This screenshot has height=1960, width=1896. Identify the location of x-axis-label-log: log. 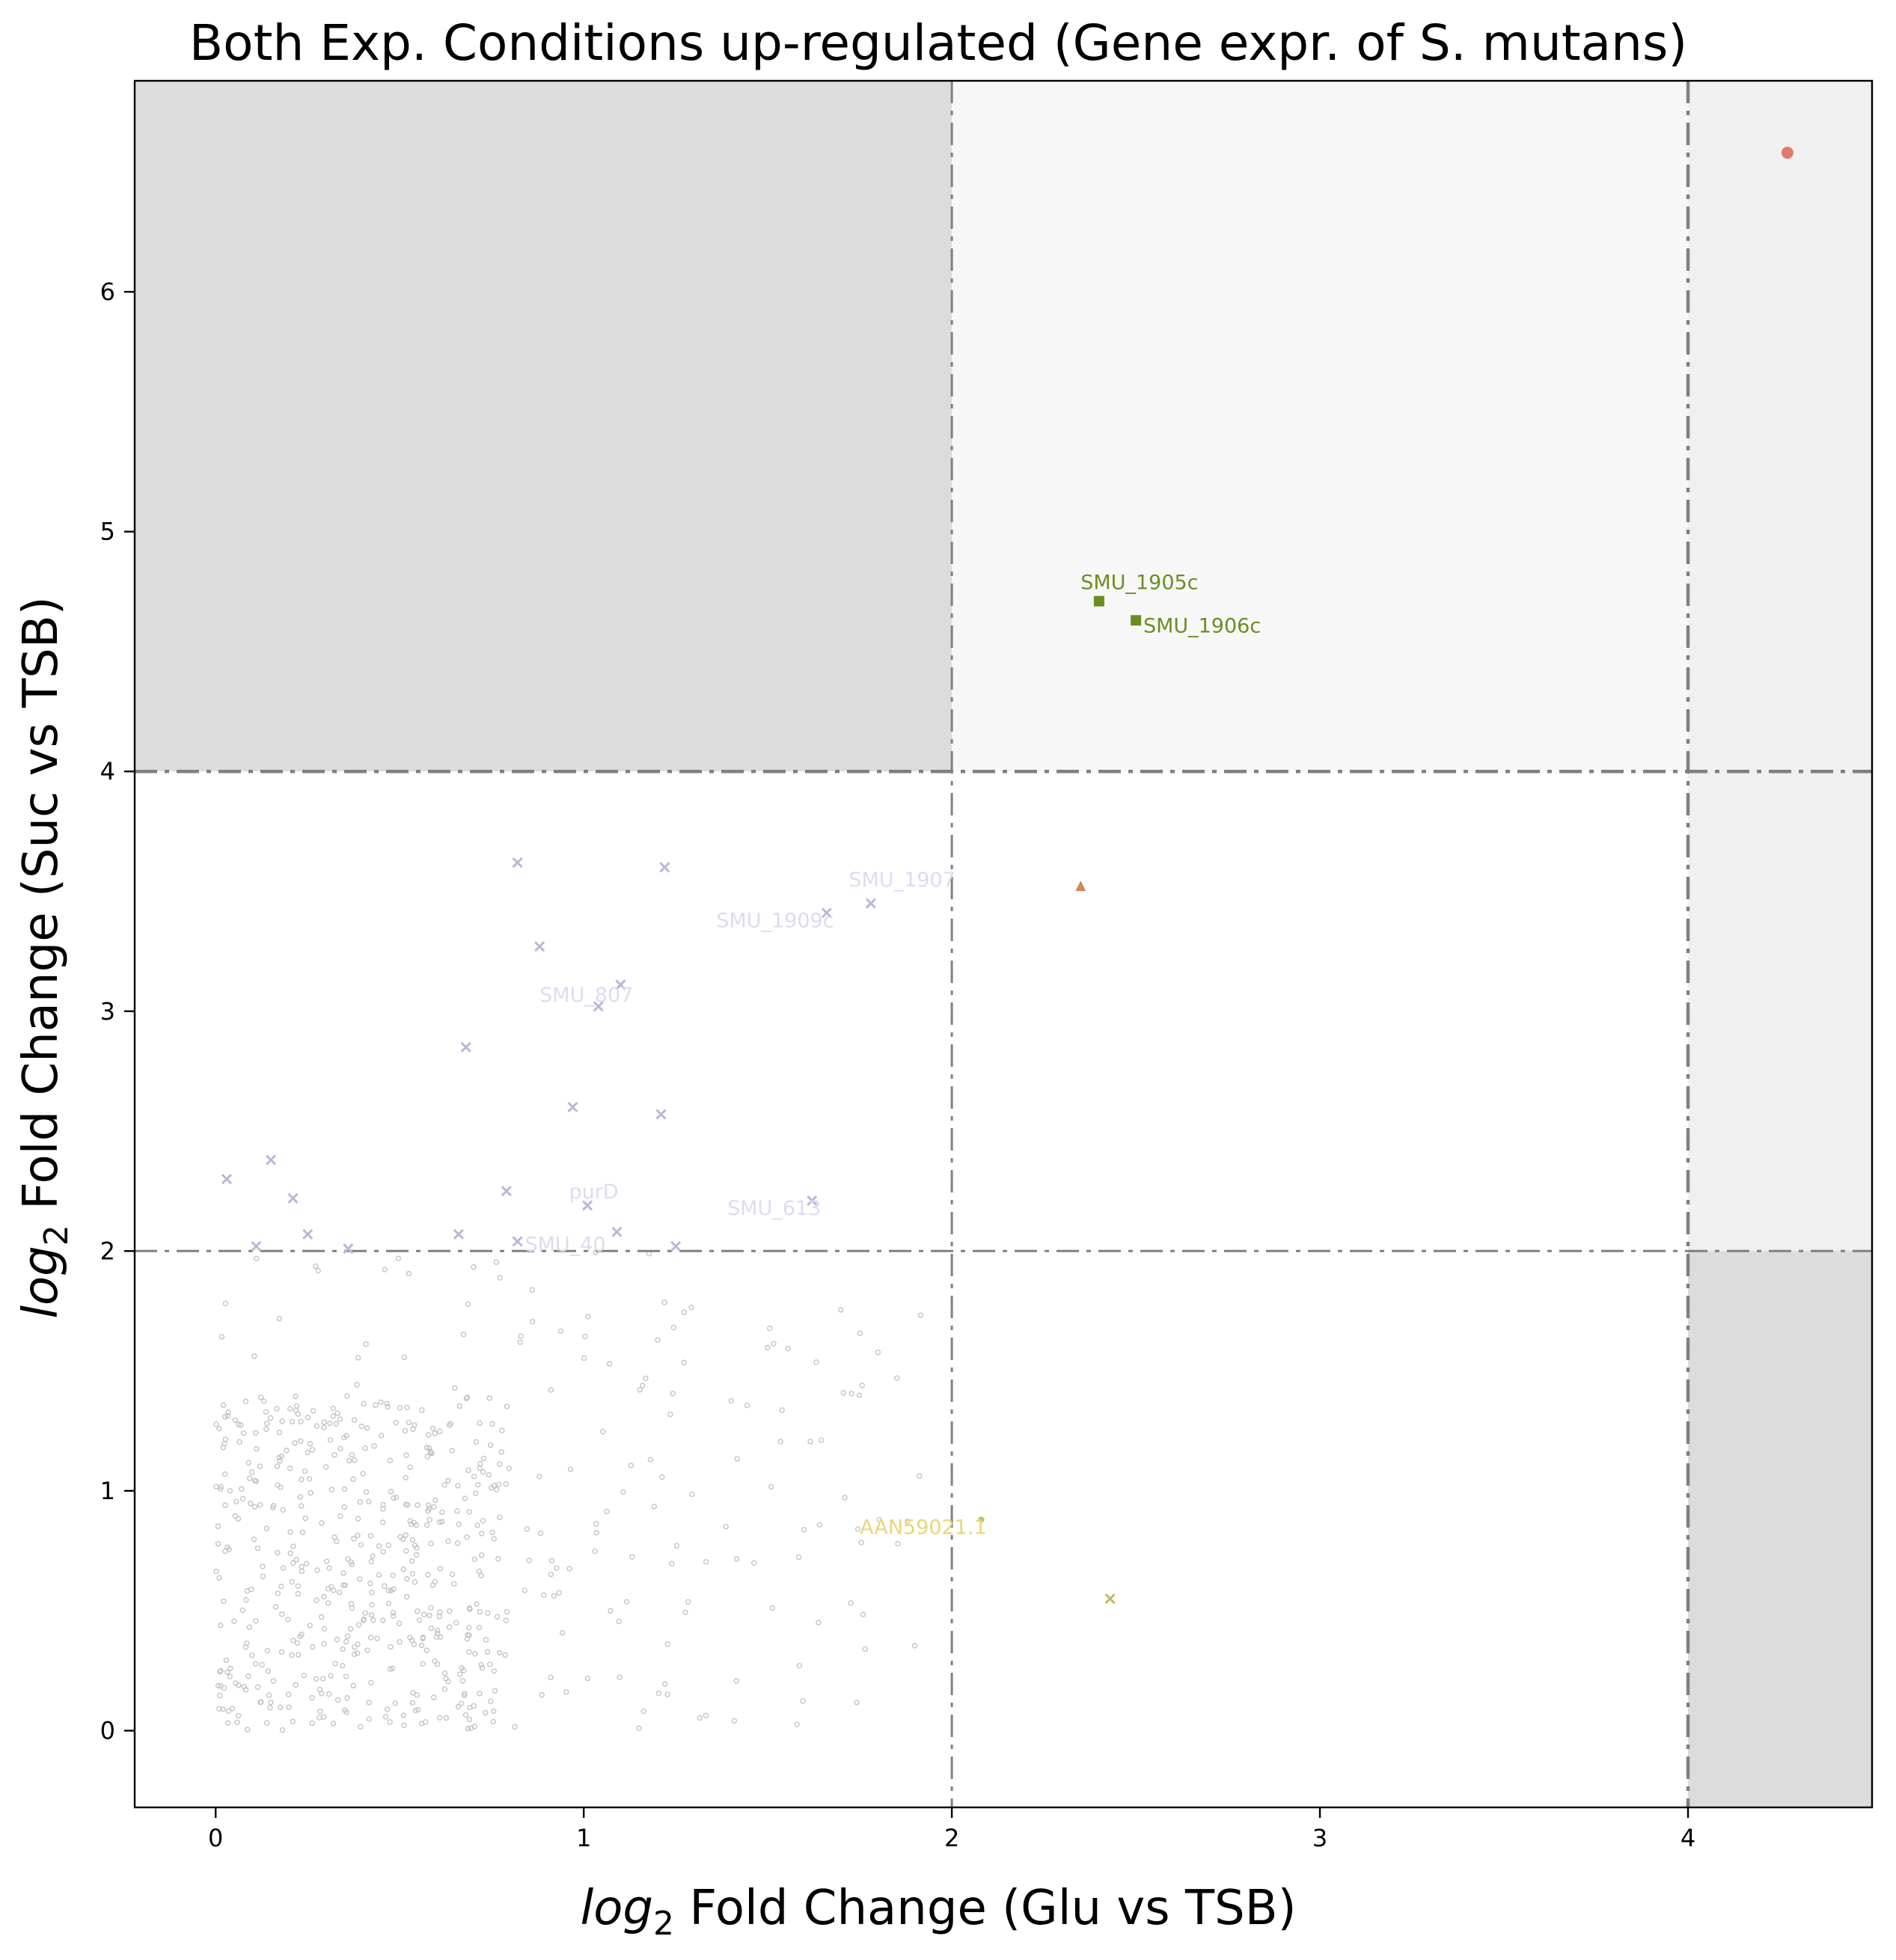
(616, 1908).